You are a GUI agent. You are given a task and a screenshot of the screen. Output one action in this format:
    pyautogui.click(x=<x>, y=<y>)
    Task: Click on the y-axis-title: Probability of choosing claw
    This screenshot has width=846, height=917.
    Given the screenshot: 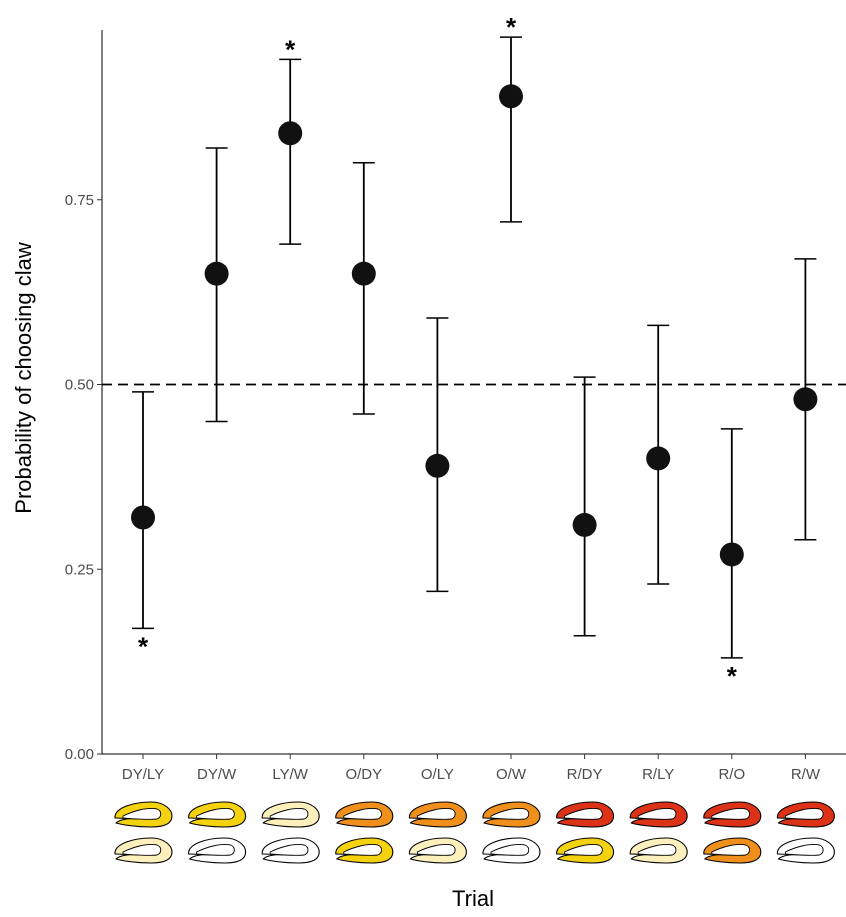 What is the action you would take?
    pyautogui.click(x=23, y=378)
    